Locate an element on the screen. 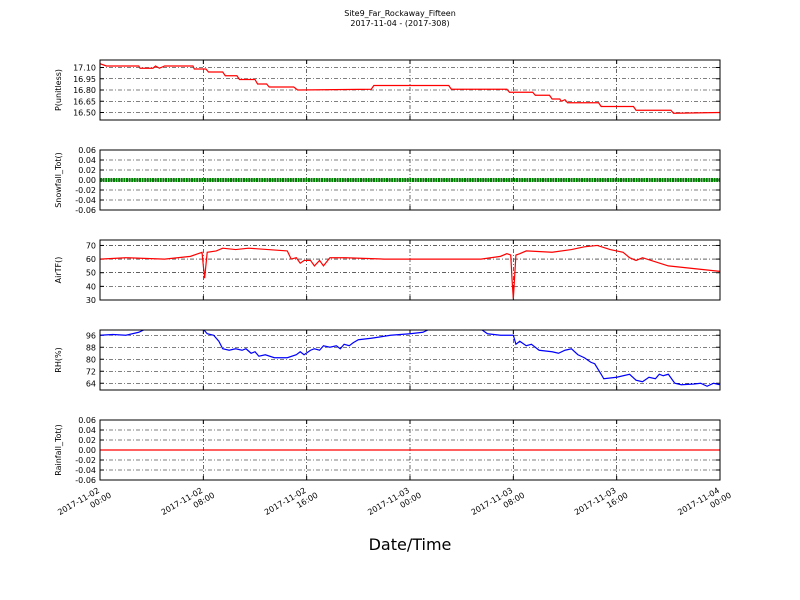 The width and height of the screenshot is (800, 600). y-tick-label: 70 is located at coordinates (91, 245).